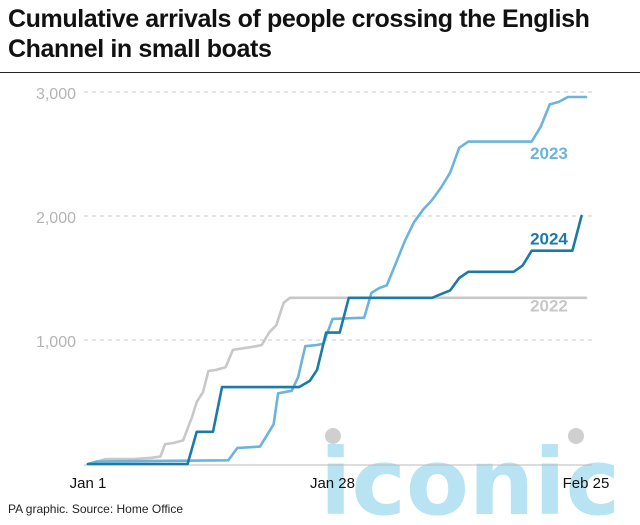  I want to click on series-labels: 2022 2023 2024, so click(549, 230).